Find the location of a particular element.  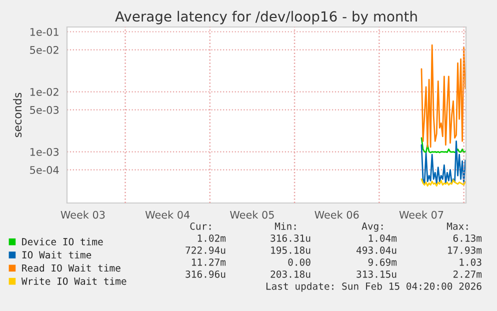

x-tick-label: Week 03 is located at coordinates (82, 214).